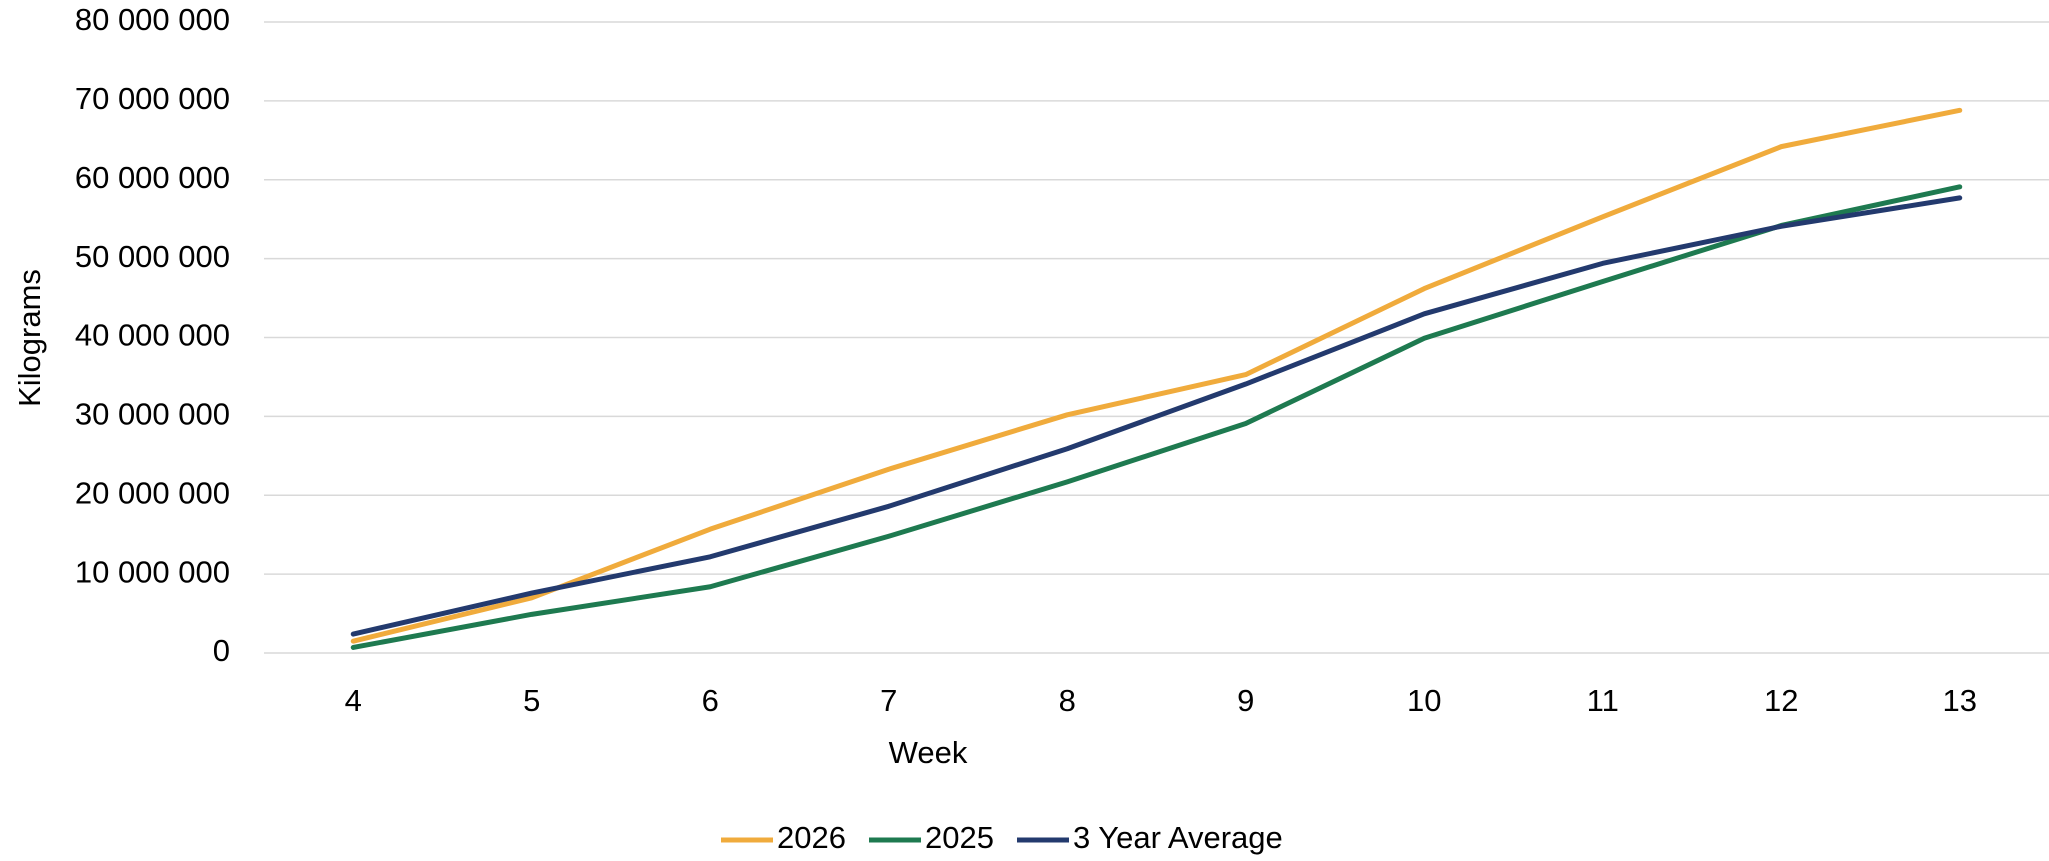 The height and width of the screenshot is (861, 2049). I want to click on y-tick-label: 10 000 000, so click(152, 571).